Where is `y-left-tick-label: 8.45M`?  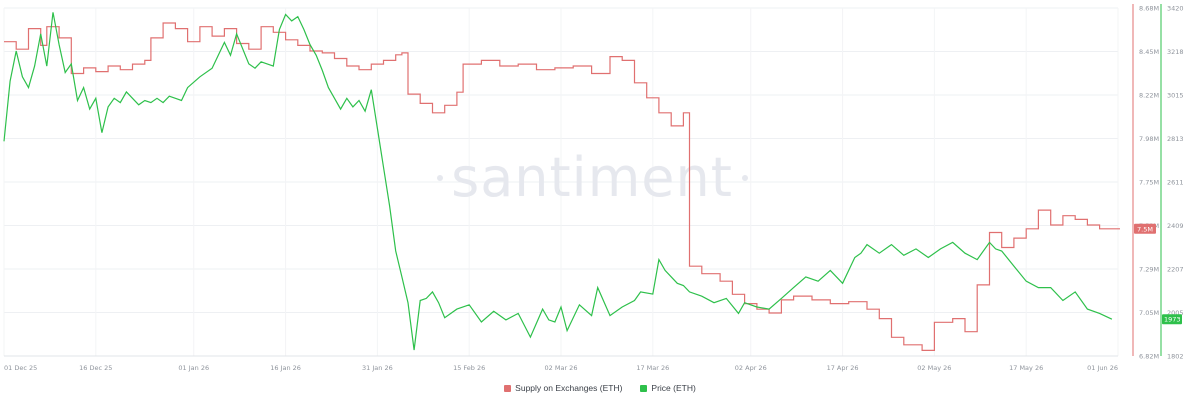 y-left-tick-label: 8.45M is located at coordinates (1149, 52).